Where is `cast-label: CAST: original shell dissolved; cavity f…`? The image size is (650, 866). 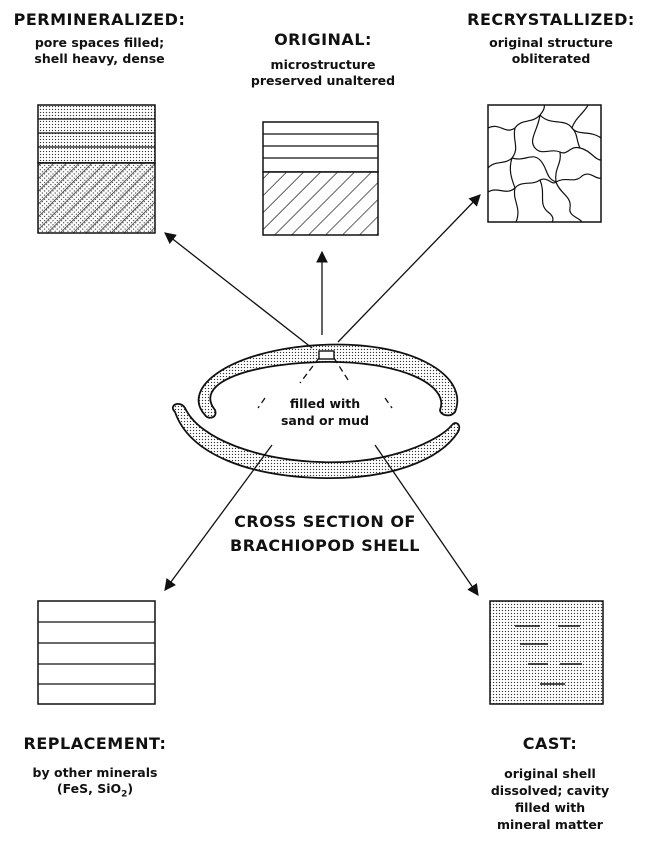 cast-label: CAST: original shell dissolved; cavity f… is located at coordinates (550, 783).